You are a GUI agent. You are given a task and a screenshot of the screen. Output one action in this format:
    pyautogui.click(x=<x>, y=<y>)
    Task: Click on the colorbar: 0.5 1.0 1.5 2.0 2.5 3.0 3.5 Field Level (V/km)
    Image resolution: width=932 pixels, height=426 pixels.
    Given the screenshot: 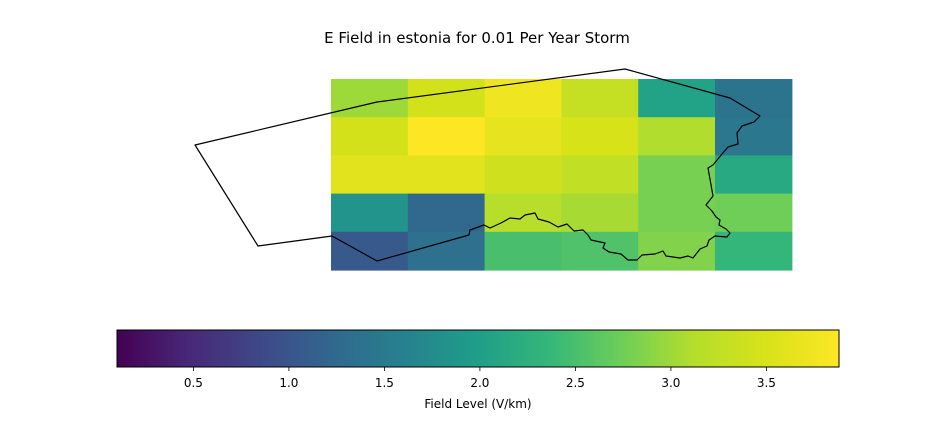 What is the action you would take?
    pyautogui.click(x=478, y=370)
    